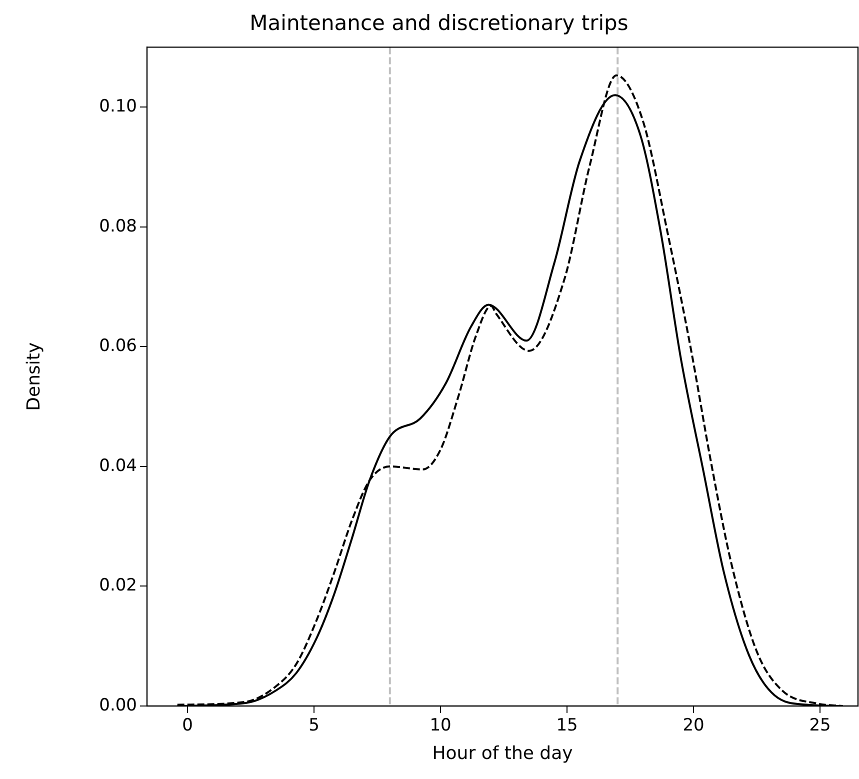 Image resolution: width=859 pixels, height=779 pixels. I want to click on y-tick-label: 0.00, so click(118, 705).